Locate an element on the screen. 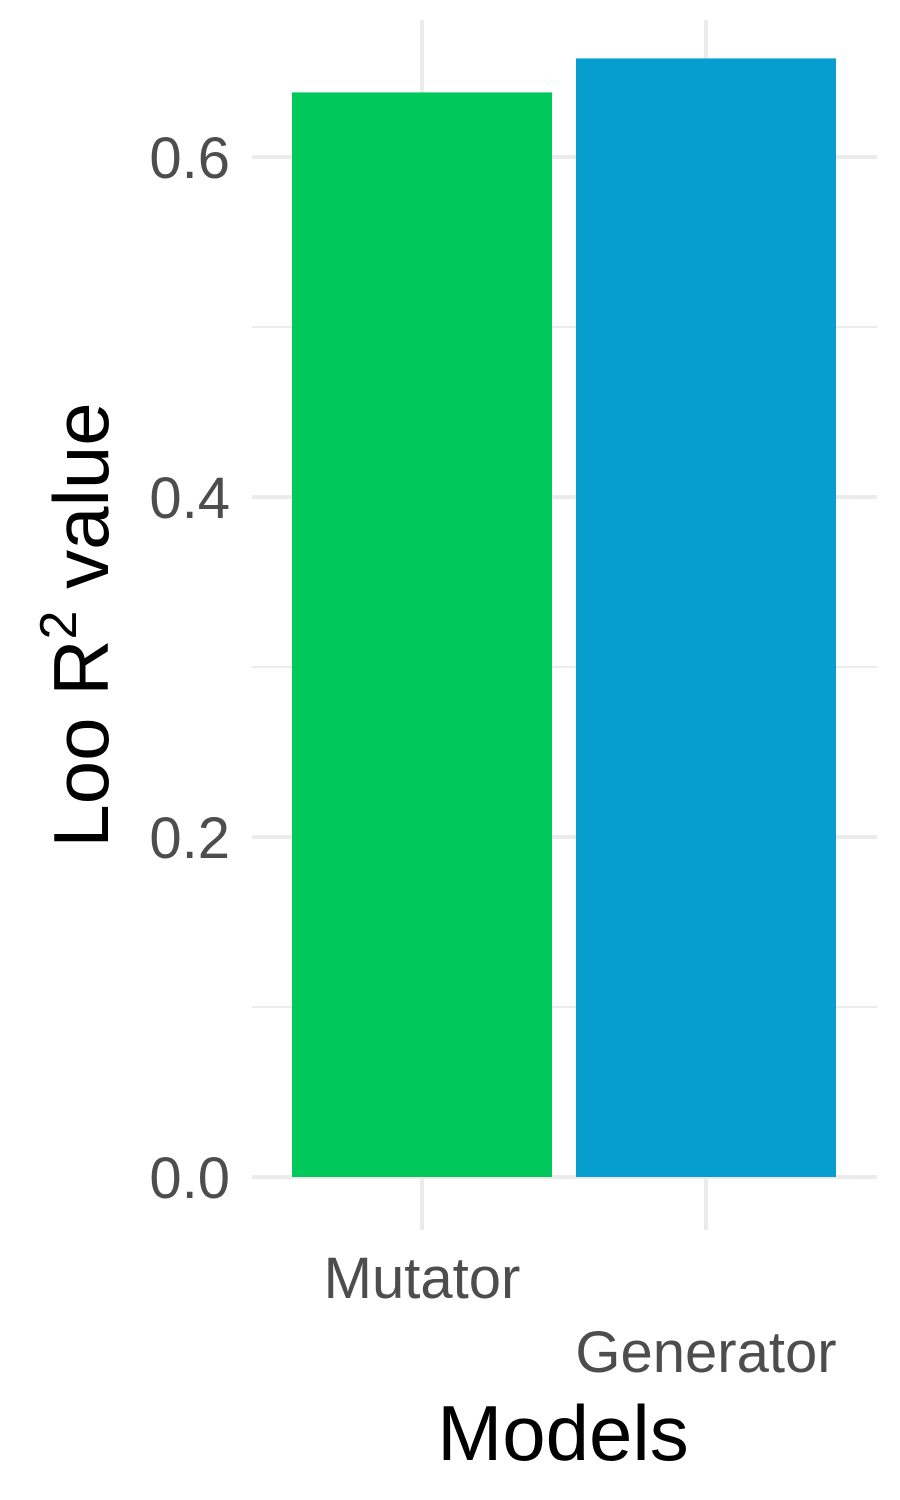  y-tick-label: 0.2 is located at coordinates (189, 838).